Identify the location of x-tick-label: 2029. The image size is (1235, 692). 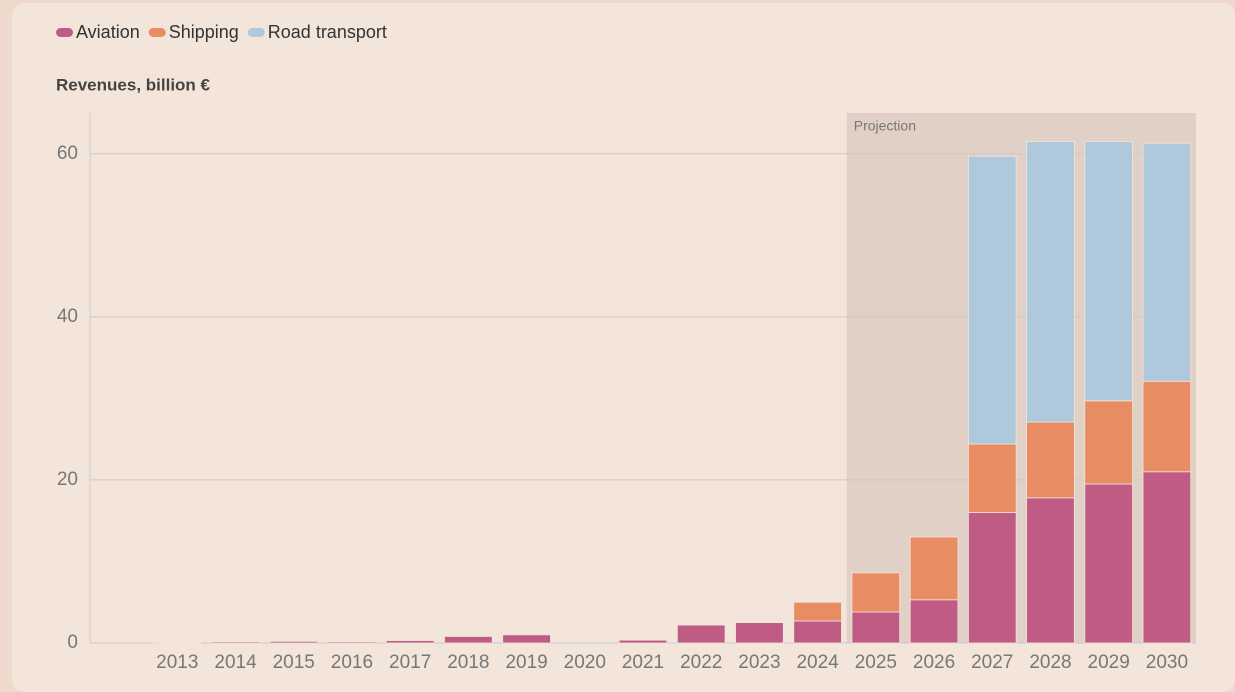
(1109, 662).